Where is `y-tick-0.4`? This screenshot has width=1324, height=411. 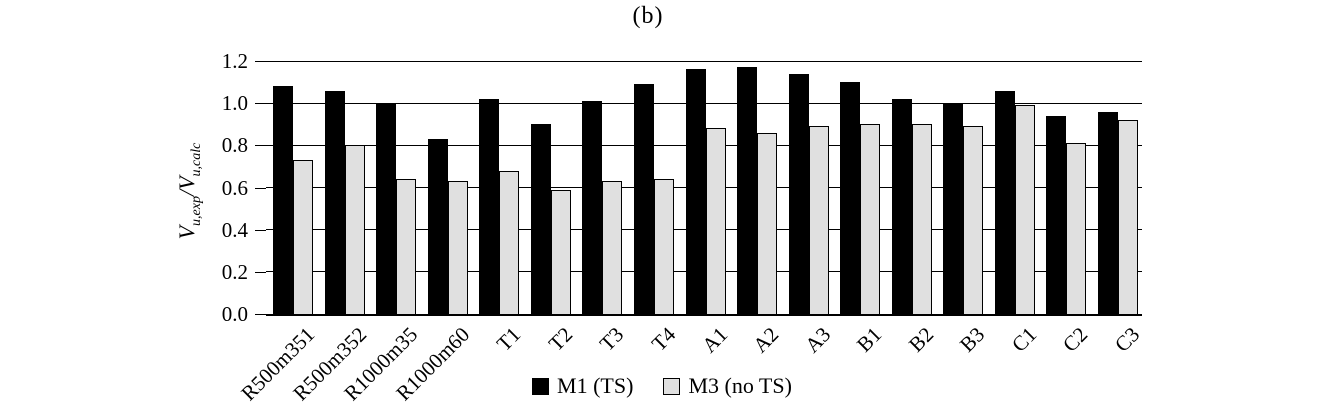
y-tick-0.4 is located at coordinates (260, 230).